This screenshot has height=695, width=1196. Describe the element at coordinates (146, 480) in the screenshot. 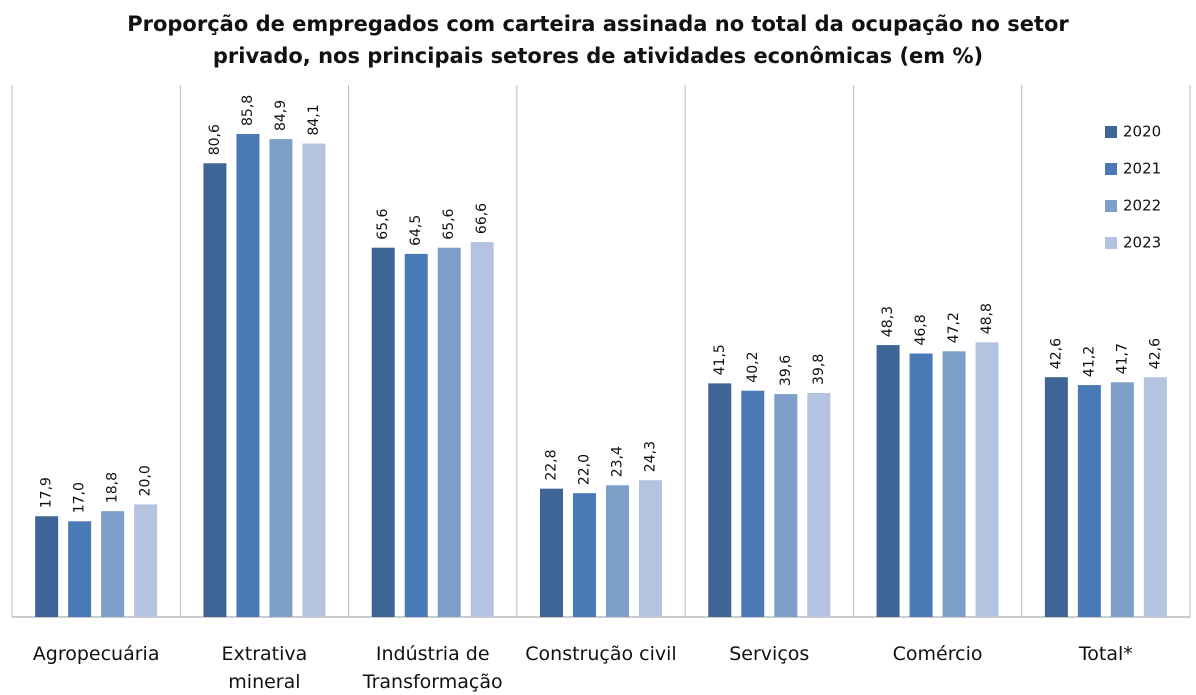

I see `data-label: 20,0` at that location.